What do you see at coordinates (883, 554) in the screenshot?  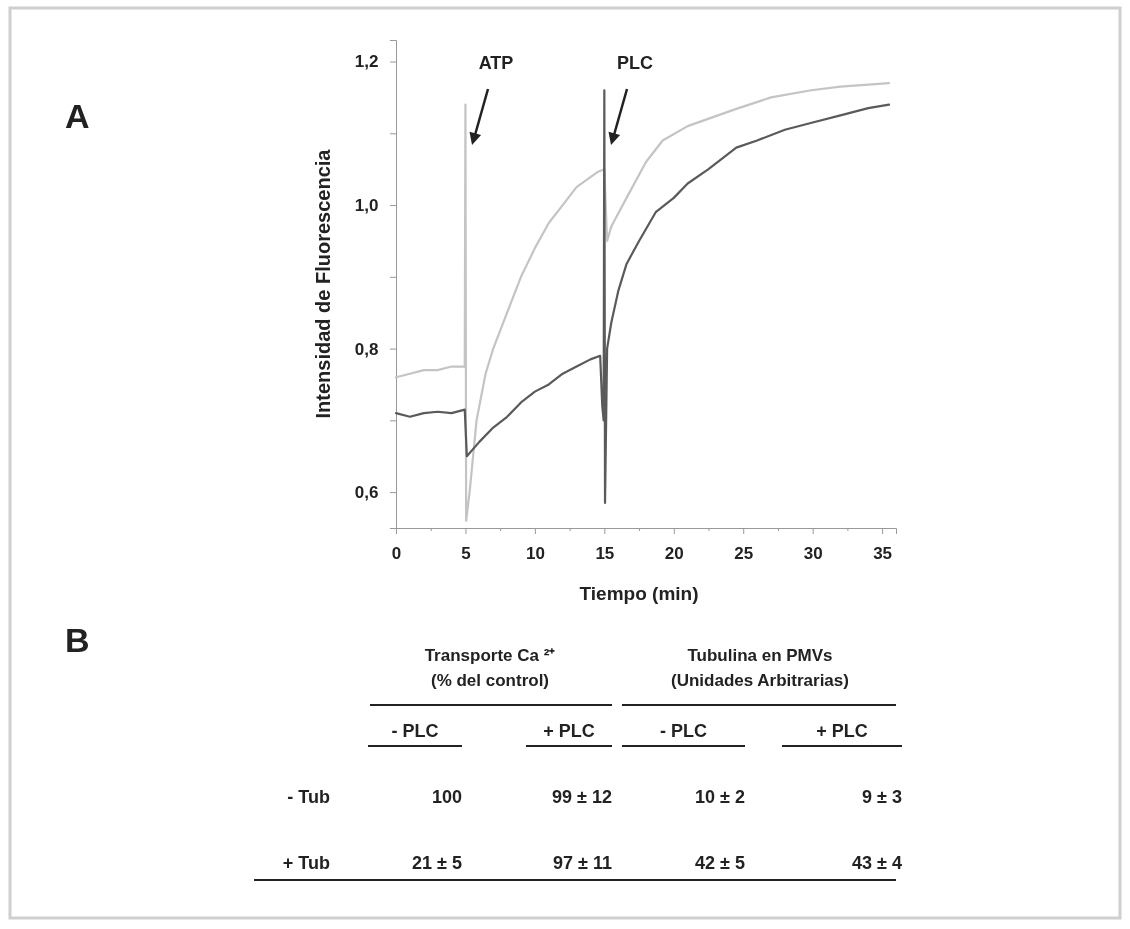 I see `x-tick-label: 35` at bounding box center [883, 554].